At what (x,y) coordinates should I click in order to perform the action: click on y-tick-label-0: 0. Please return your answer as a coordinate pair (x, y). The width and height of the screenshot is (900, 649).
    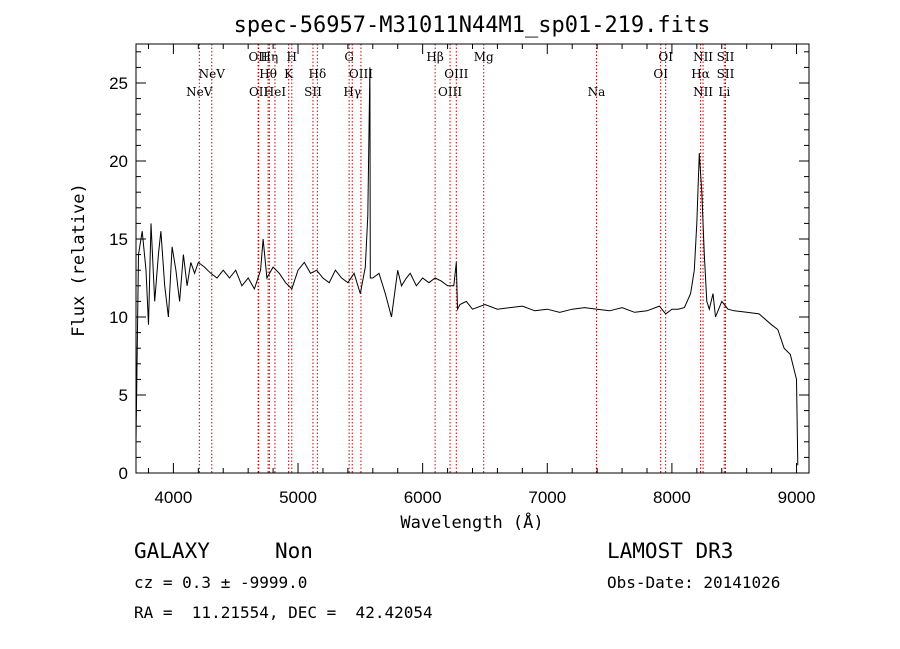
    Looking at the image, I should click on (123, 473).